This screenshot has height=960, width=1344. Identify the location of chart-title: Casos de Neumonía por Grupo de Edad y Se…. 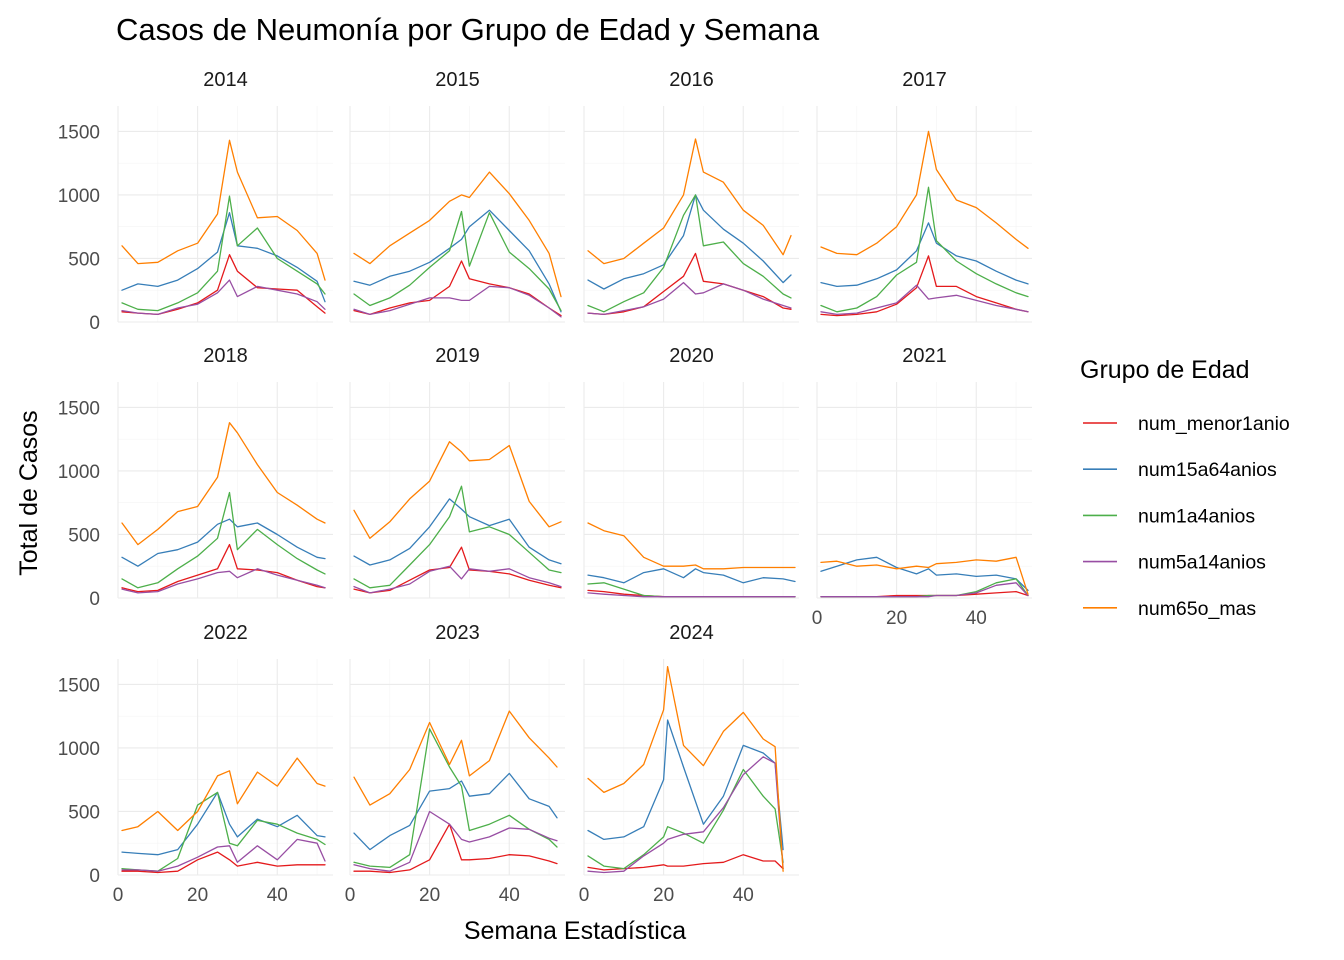
(468, 29).